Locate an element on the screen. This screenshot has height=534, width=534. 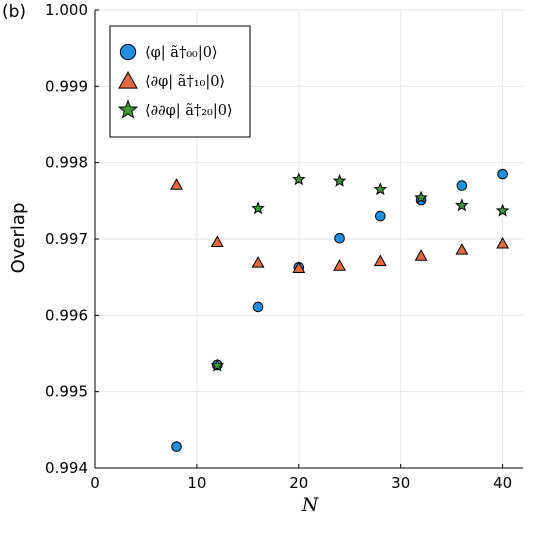
legend: ⟨φ| ã†₀₀|0⟩ ⟨∂φ| ã†₁₀|0⟩ ⟨∂∂φ| ã†₂₀|0⟩ is located at coordinates (180, 81).